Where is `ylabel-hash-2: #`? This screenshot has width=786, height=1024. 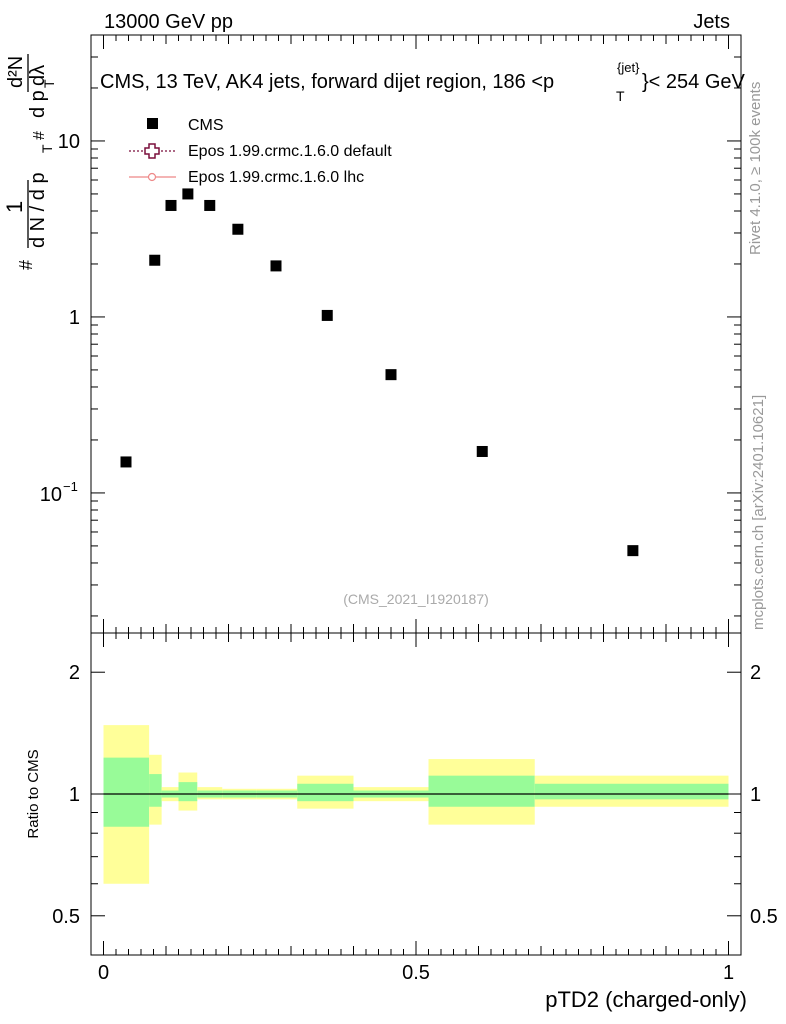 ylabel-hash-2: # is located at coordinates (39, 135).